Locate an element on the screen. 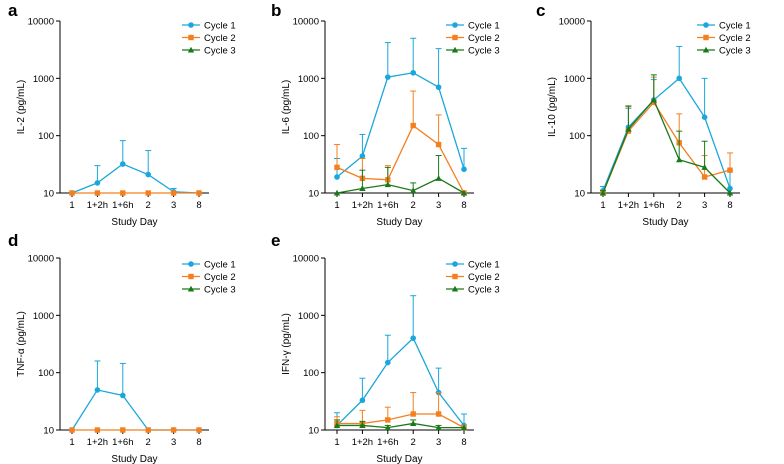 Image resolution: width=784 pixels, height=464 pixels. legend-label: Cycle 3 is located at coordinates (484, 51).